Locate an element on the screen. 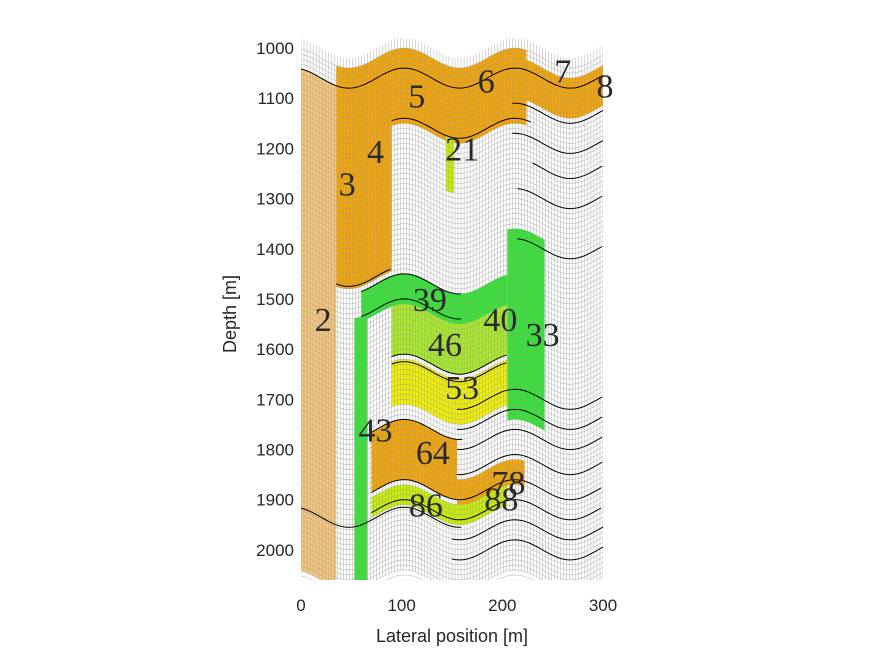 This screenshot has height=656, width=875. y-tick-label: 1600 is located at coordinates (275, 349).